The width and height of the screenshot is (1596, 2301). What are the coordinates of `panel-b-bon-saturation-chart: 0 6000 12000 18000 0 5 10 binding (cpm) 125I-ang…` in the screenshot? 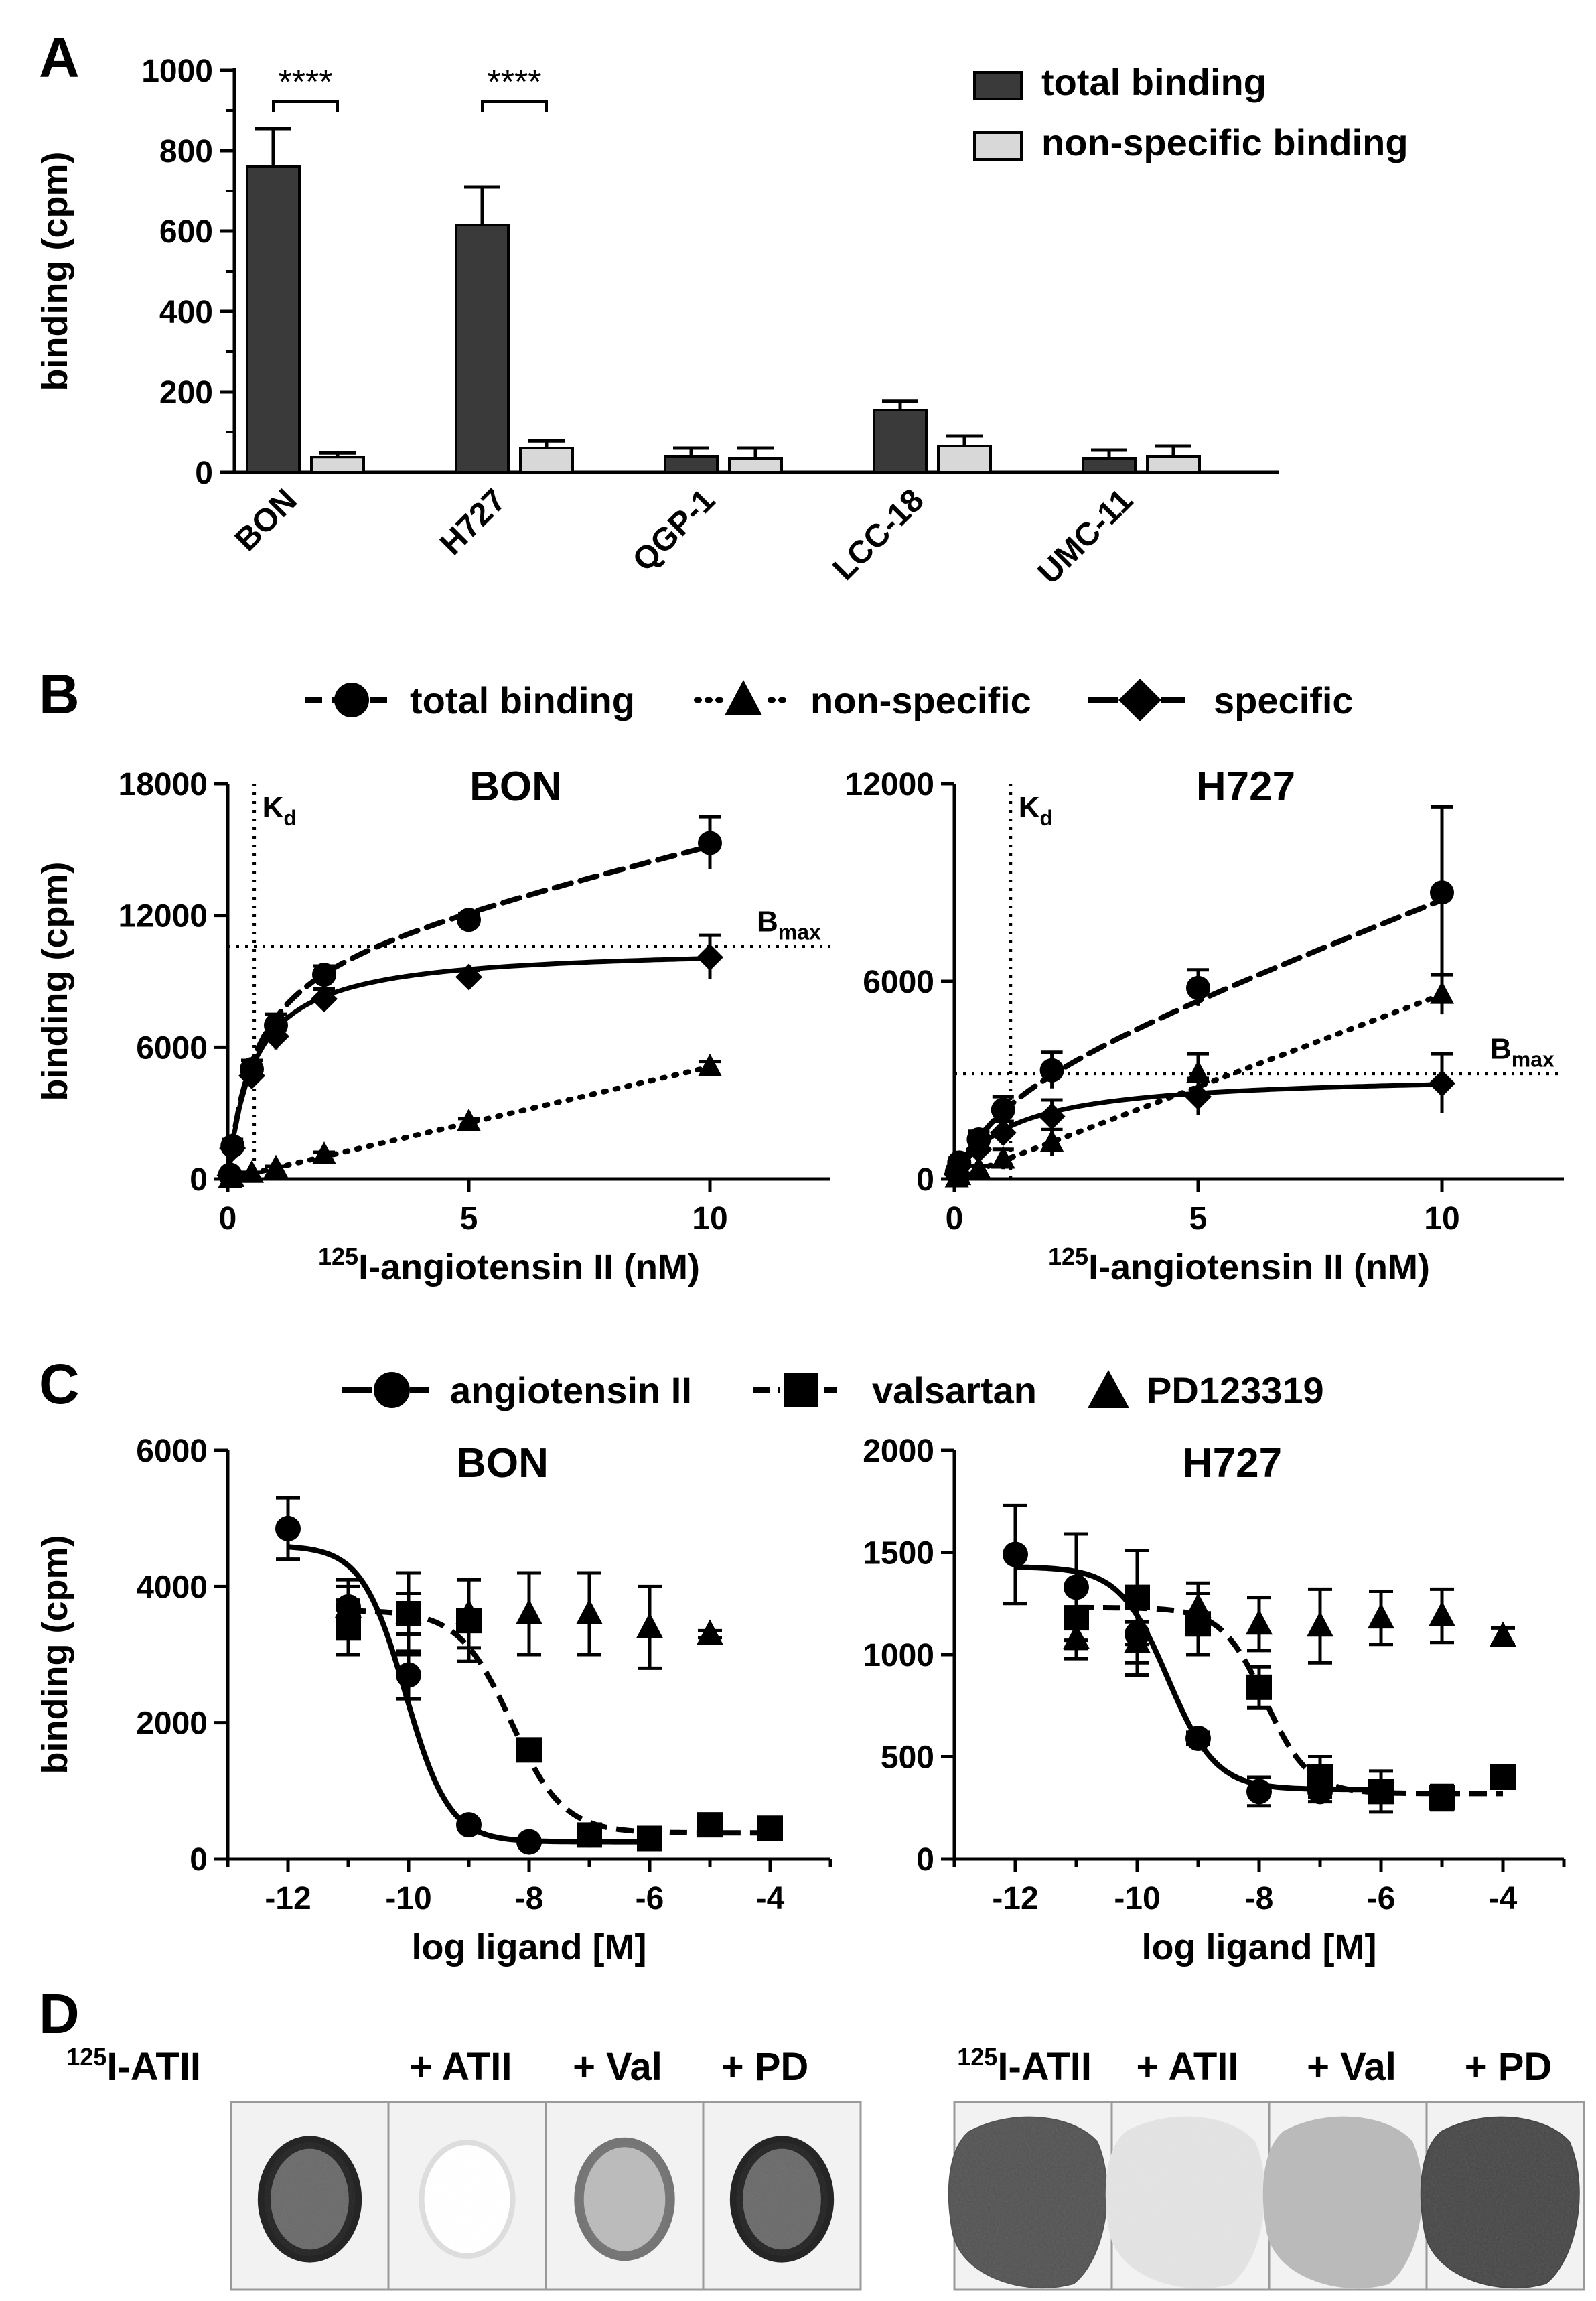 It's located at (432, 1025).